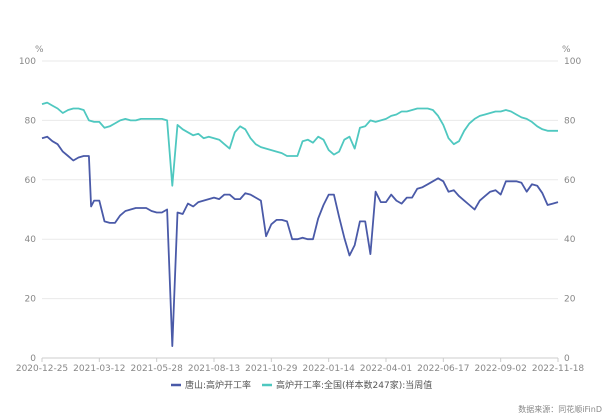 The height and width of the screenshot is (417, 610). Describe the element at coordinates (27, 210) in the screenshot. I see `left-y-axis: 0 20 40 60 80 100` at that location.